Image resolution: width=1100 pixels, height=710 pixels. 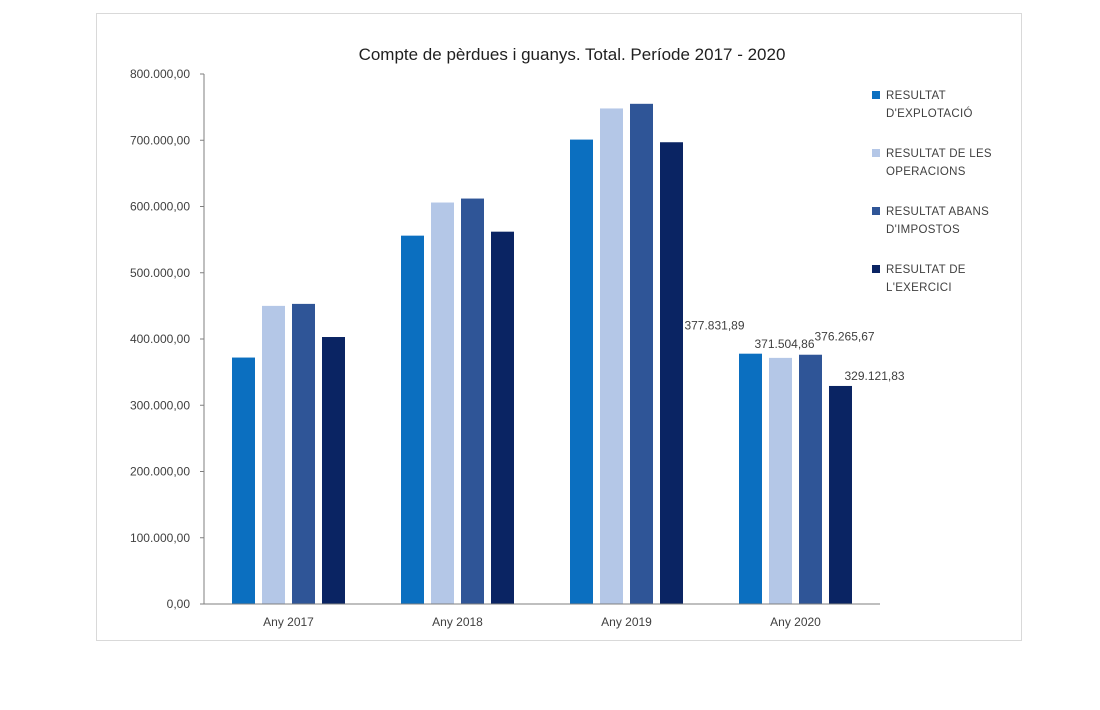 What do you see at coordinates (160, 140) in the screenshot?
I see `y-tick-label: 700.000,00` at bounding box center [160, 140].